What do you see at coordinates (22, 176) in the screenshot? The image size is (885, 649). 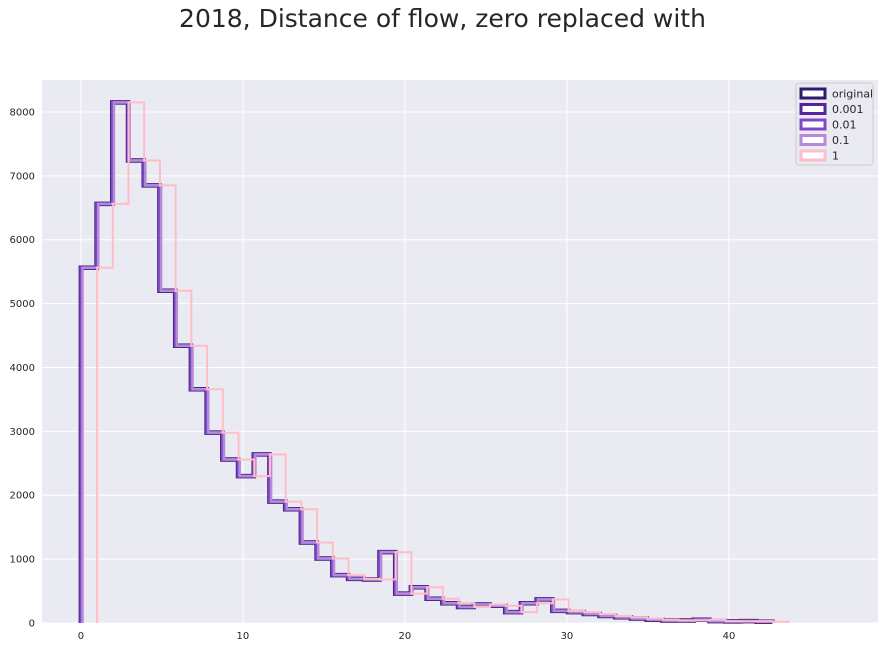 I see `y-tick-label: 7000` at bounding box center [22, 176].